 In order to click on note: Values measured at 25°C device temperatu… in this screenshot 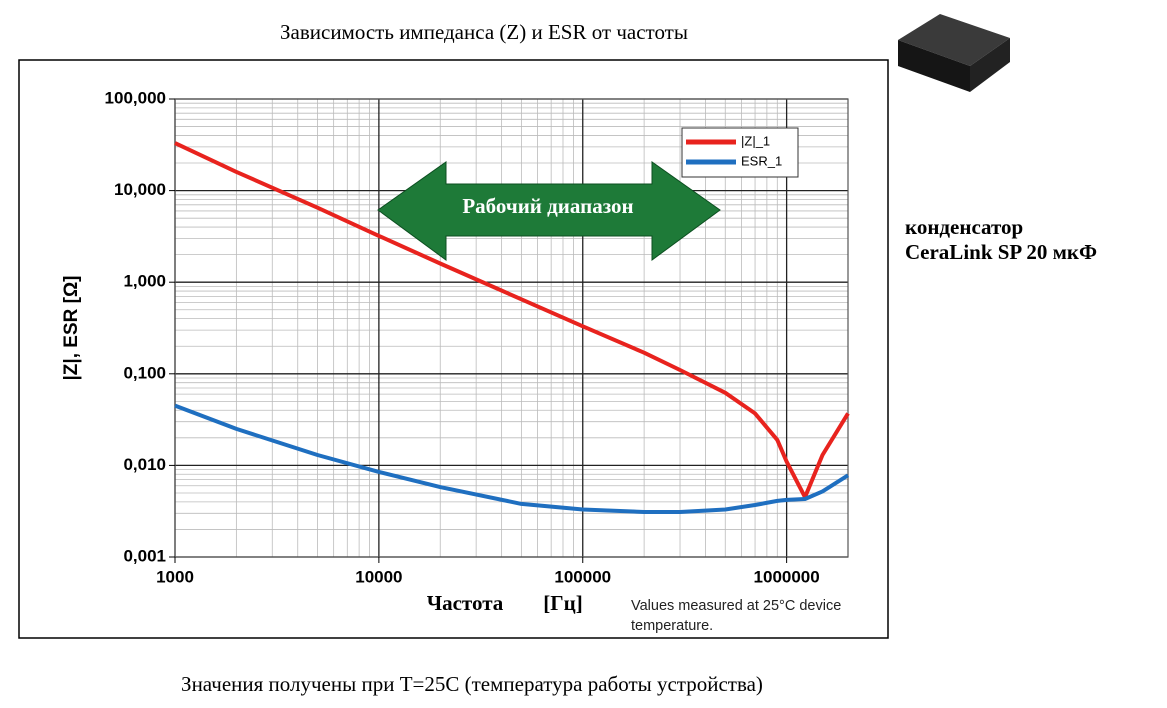, I will do `click(736, 616)`.